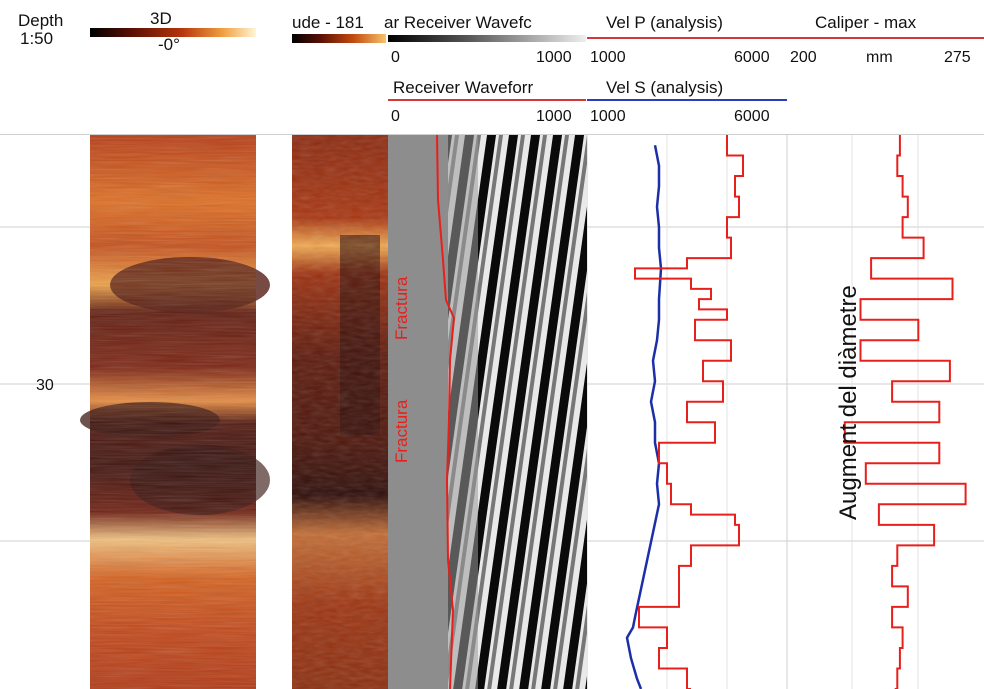 The image size is (984, 689). Describe the element at coordinates (752, 116) in the screenshot. I see `vels-max: 6000` at that location.